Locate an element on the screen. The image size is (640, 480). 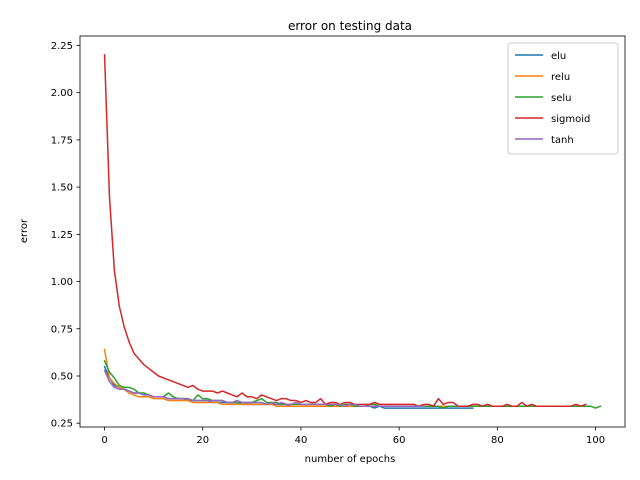
y-tick-label: 1.25 is located at coordinates (62, 235).